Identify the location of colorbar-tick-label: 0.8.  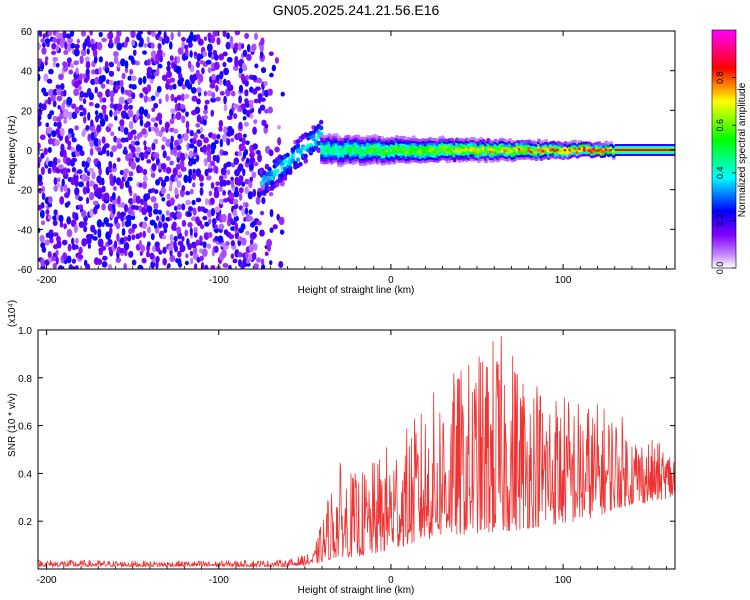
(720, 77).